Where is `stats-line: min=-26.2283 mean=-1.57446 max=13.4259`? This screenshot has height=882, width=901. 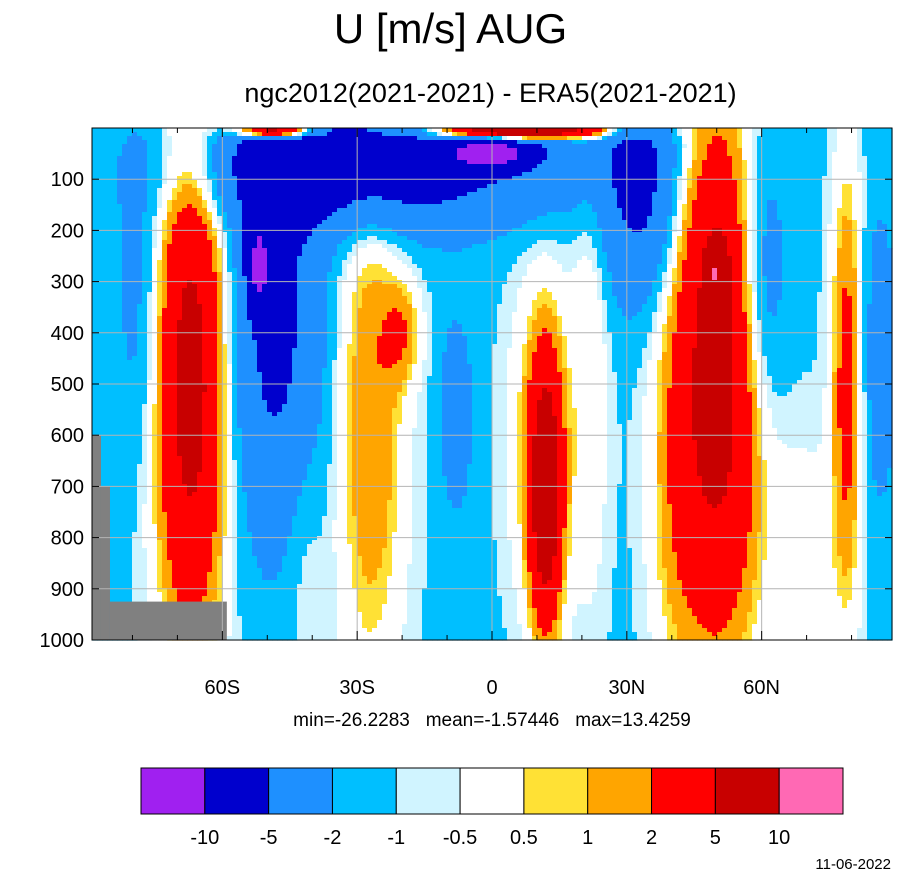
stats-line: min=-26.2283 mean=-1.57446 max=13.4259 is located at coordinates (492, 721).